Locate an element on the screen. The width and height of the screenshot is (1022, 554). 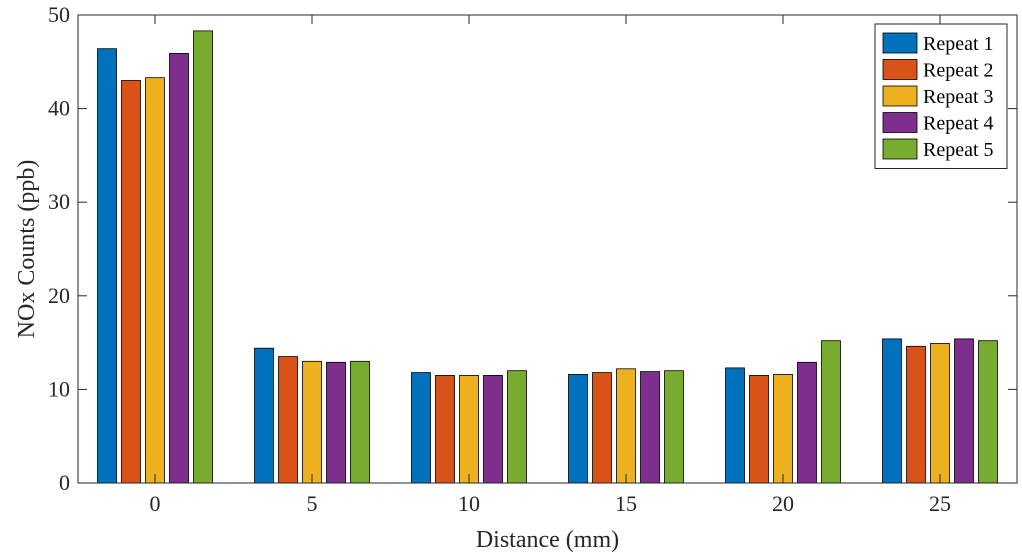
y-axis-label: NOx Counts (ppb) is located at coordinates (27, 249).